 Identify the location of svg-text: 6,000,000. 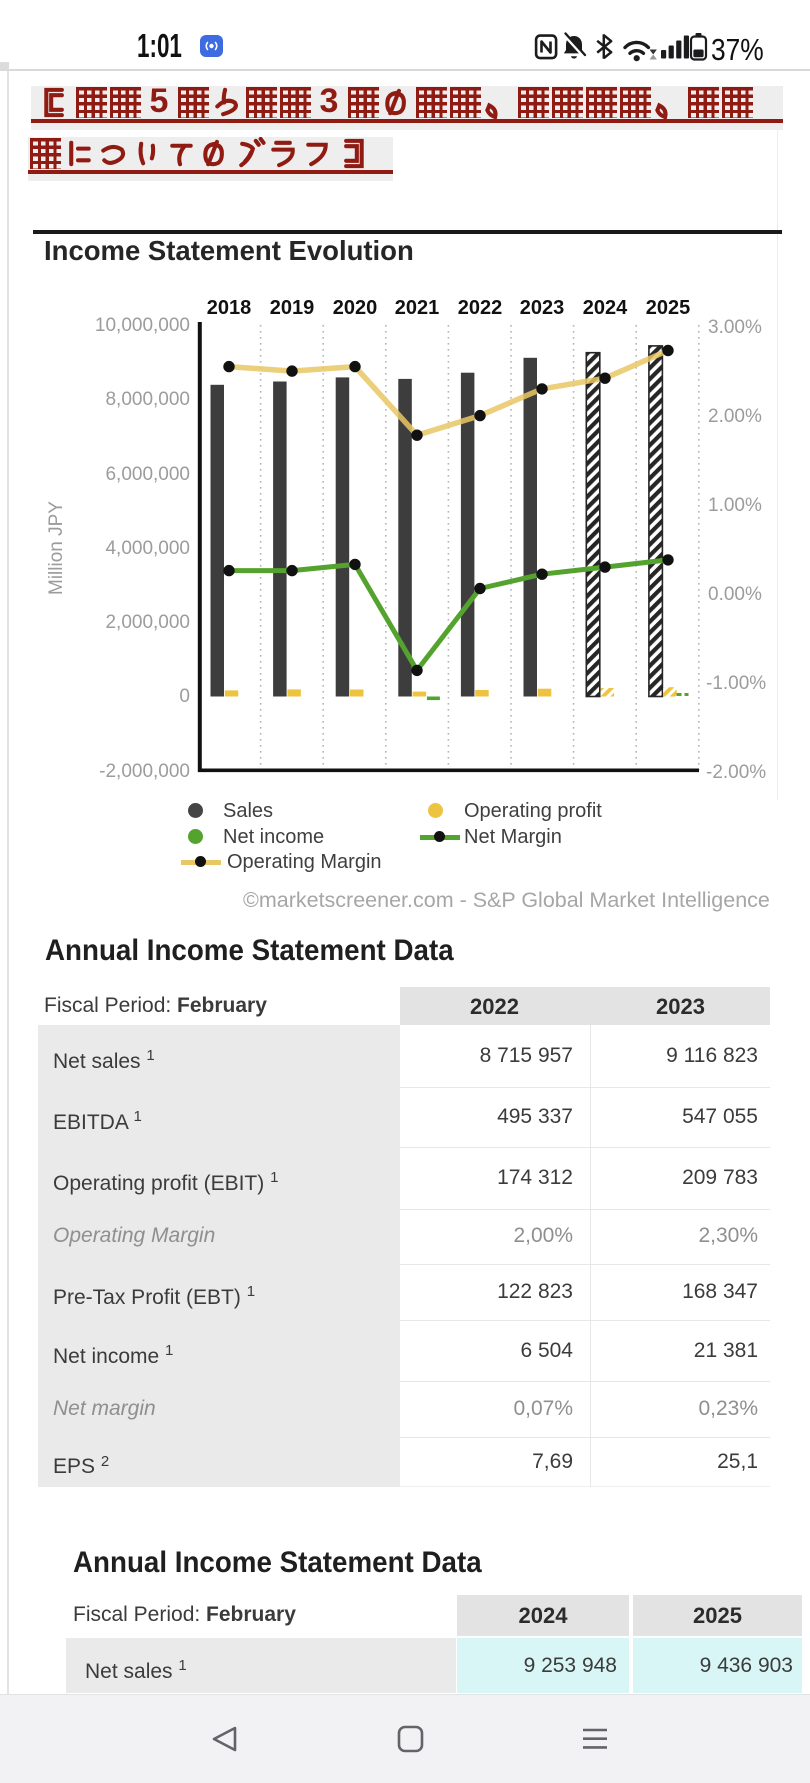
(147, 474).